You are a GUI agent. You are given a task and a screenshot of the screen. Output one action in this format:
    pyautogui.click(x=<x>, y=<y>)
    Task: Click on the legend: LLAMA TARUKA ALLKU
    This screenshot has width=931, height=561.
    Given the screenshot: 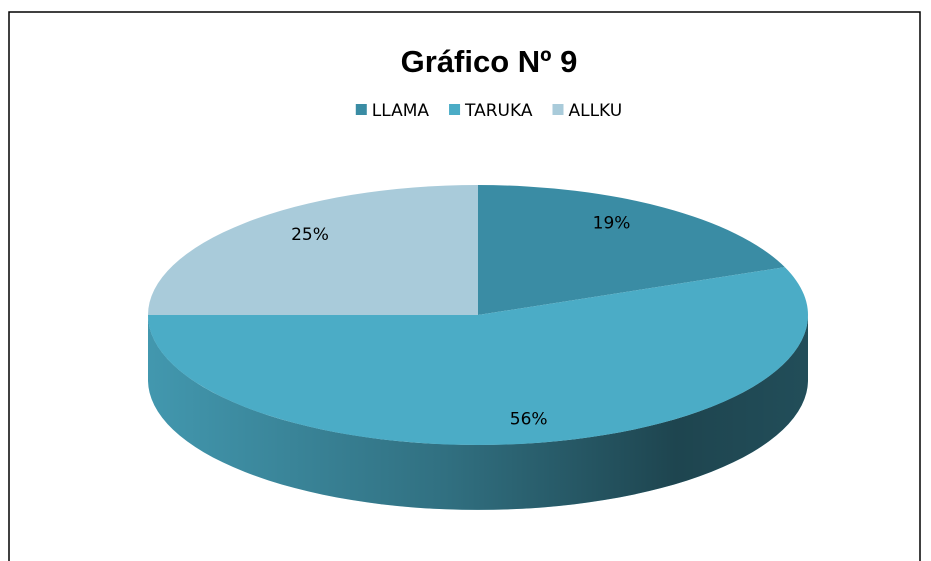 What is the action you would take?
    pyautogui.click(x=488, y=111)
    